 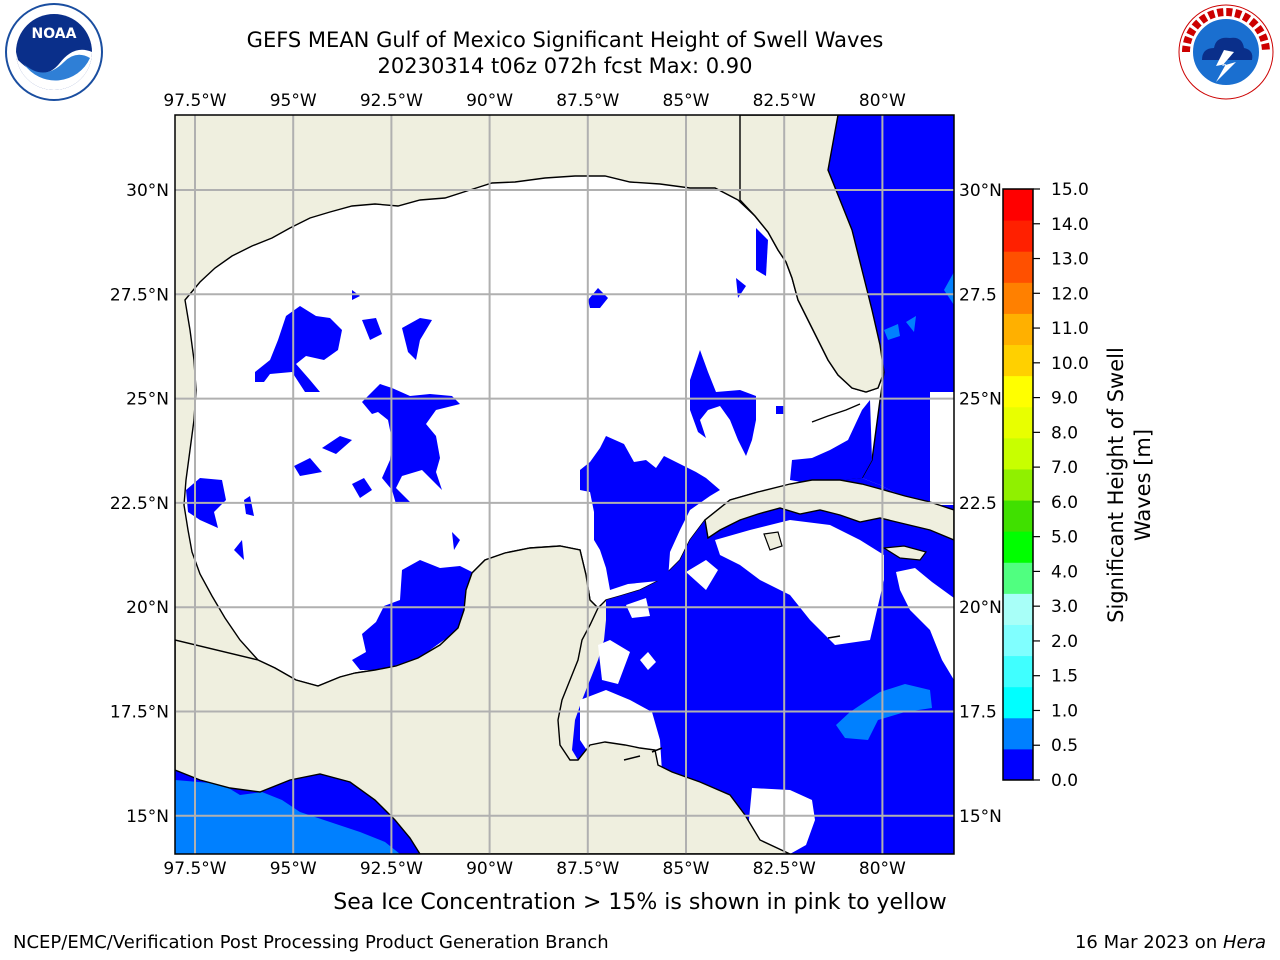 What do you see at coordinates (980, 400) in the screenshot?
I see `lat-tick-label-right: 25°N` at bounding box center [980, 400].